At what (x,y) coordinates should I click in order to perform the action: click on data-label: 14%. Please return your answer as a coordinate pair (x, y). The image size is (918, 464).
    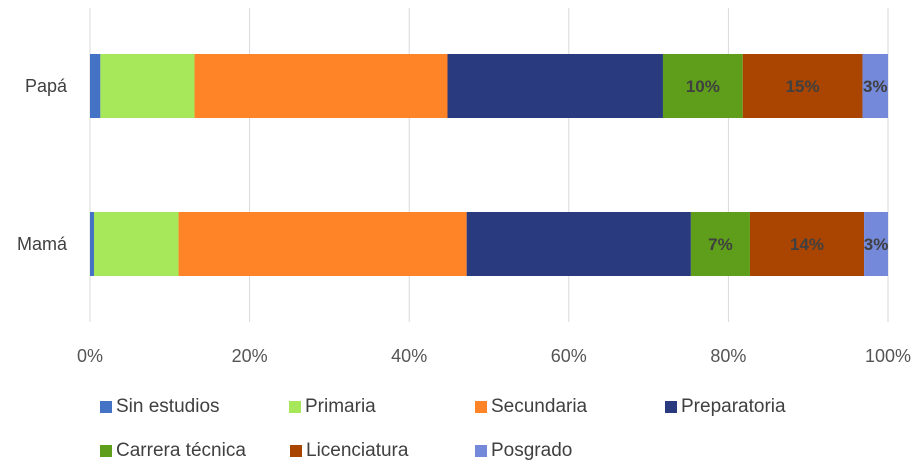
    Looking at the image, I should click on (807, 244).